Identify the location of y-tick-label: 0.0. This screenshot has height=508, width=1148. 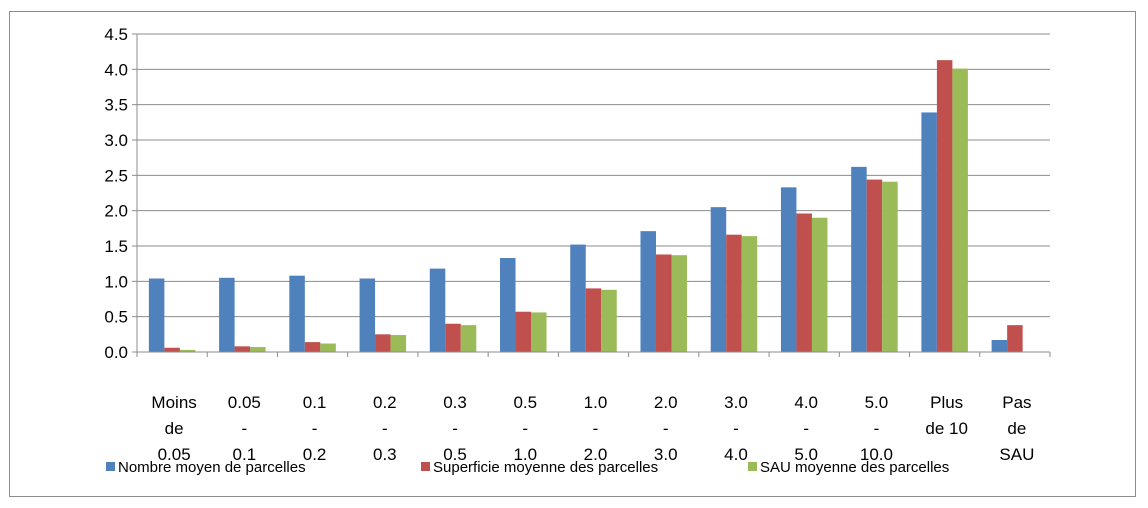
(116, 352).